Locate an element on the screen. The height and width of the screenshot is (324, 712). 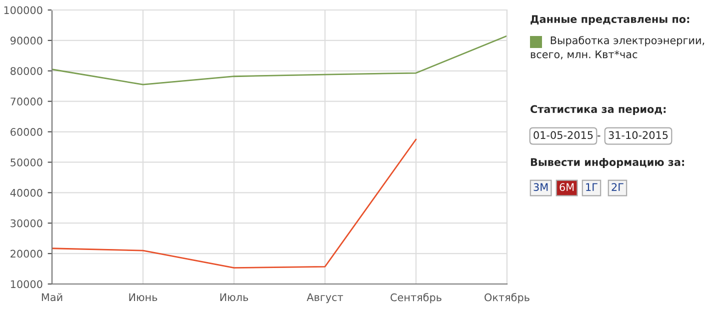
y-tick-label: 80000 is located at coordinates (26, 71).